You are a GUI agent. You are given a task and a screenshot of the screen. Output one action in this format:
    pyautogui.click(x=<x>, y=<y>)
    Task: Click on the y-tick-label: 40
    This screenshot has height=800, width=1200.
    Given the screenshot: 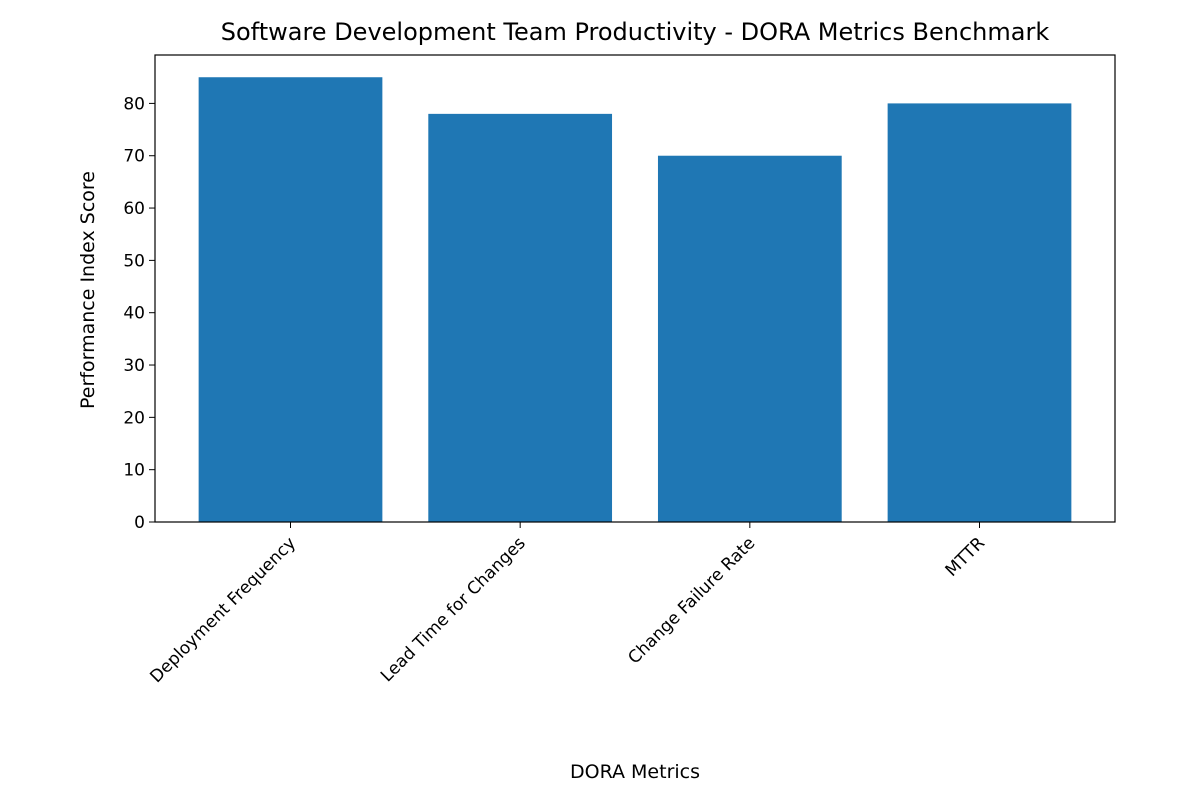 What is the action you would take?
    pyautogui.click(x=134, y=314)
    